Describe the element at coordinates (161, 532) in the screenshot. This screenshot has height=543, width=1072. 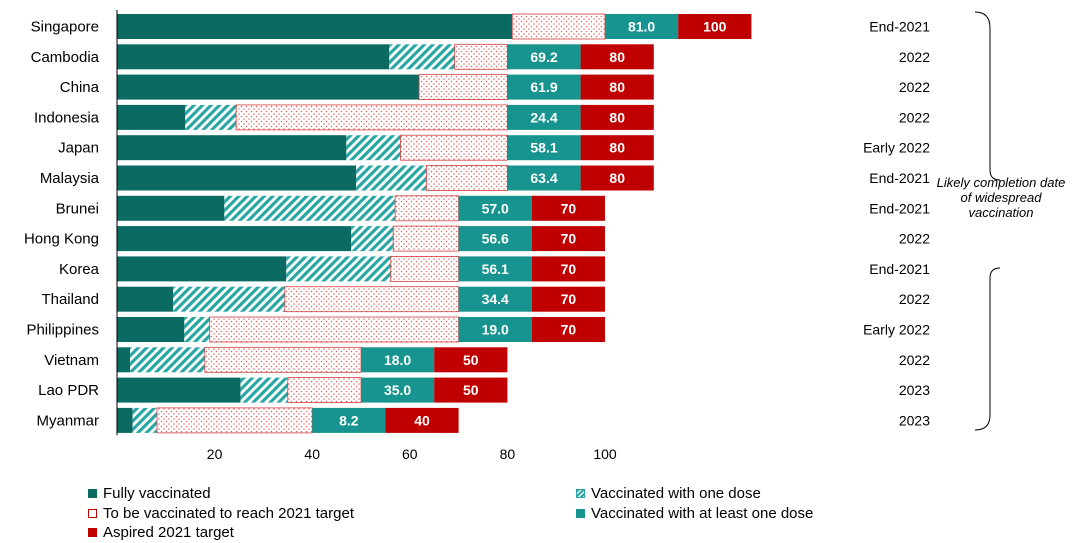
I see `legend-item-aspired-target: Aspired 2021 target` at that location.